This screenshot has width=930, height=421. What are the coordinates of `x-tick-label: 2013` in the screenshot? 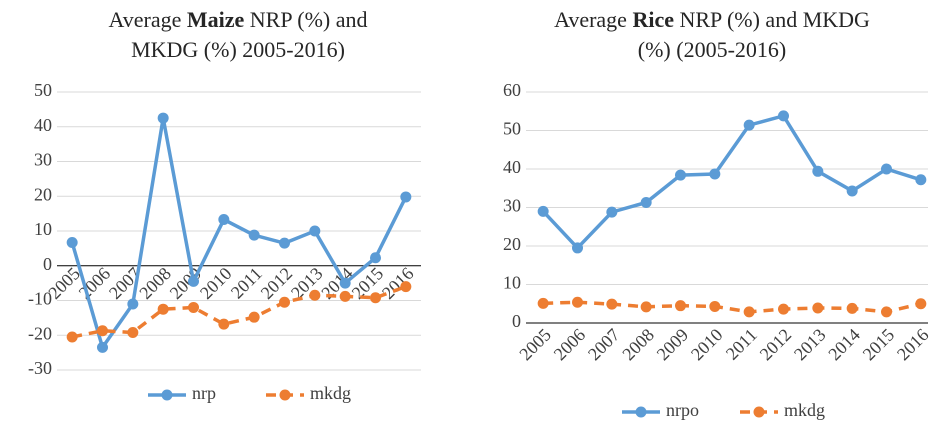 It's located at (810, 345).